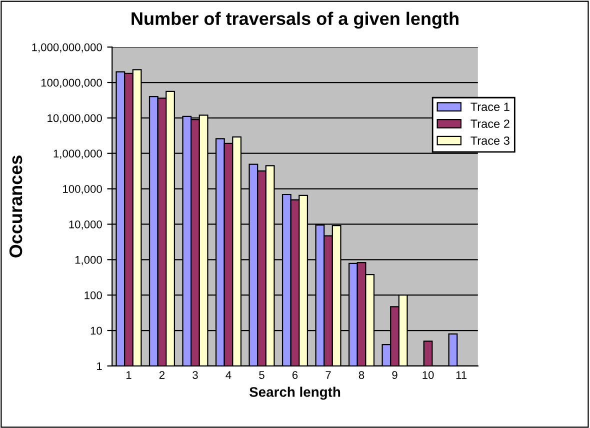 The height and width of the screenshot is (428, 590). Describe the element at coordinates (294, 393) in the screenshot. I see `x-axis-title: Search length` at that location.